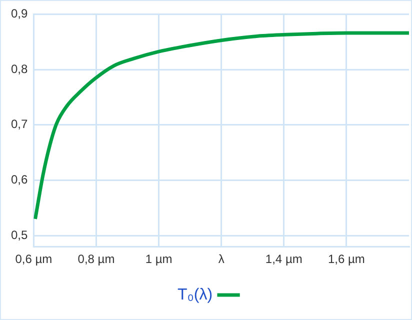 The width and height of the screenshot is (412, 320). I want to click on y-tick-label: 0,5, so click(19, 235).